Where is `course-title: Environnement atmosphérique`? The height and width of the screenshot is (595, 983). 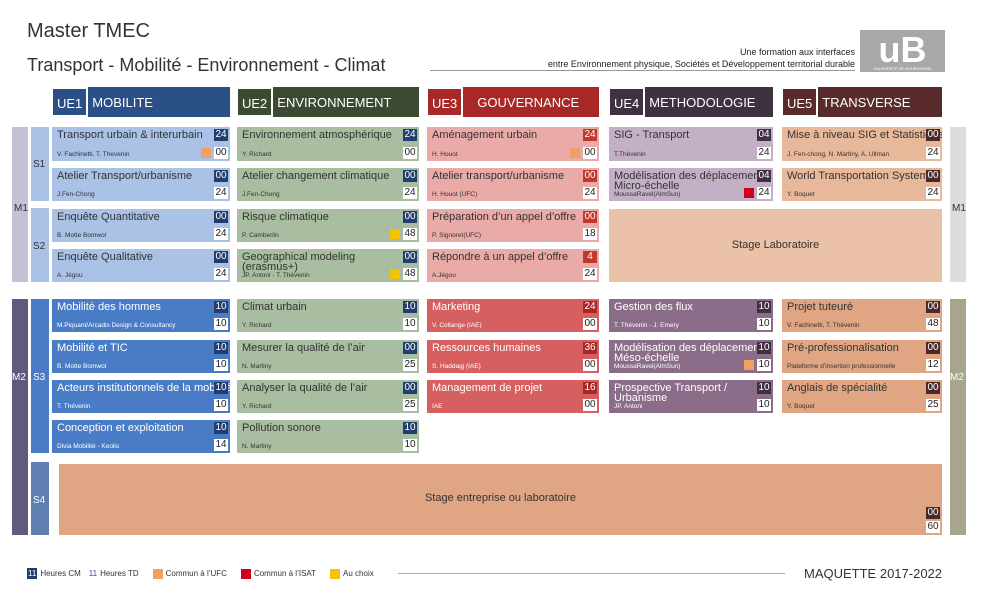 course-title: Environnement atmosphérique is located at coordinates (317, 135).